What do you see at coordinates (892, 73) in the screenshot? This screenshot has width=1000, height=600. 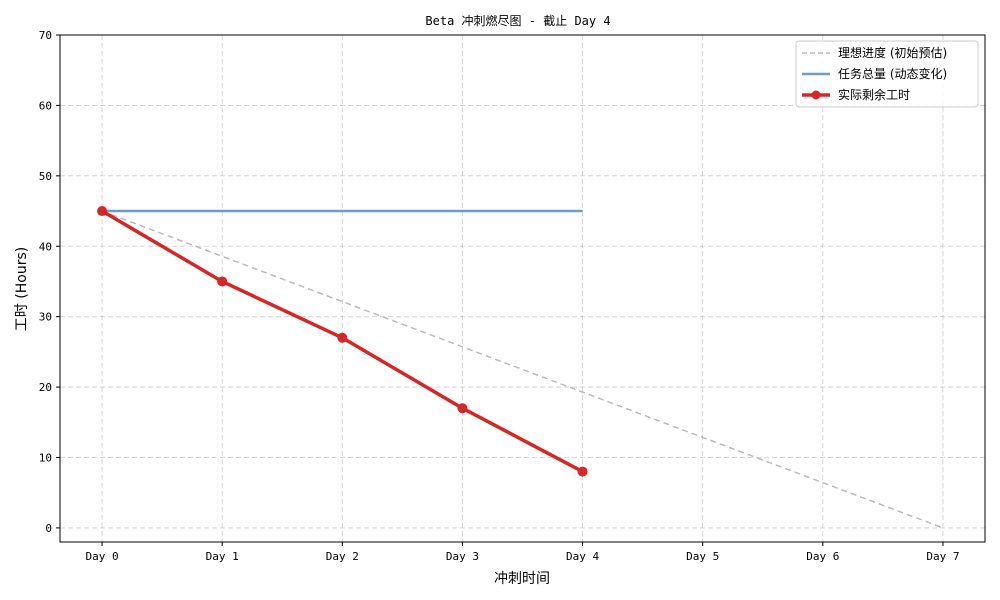 I see `legend-label: 任务总量 (动态变化)` at bounding box center [892, 73].